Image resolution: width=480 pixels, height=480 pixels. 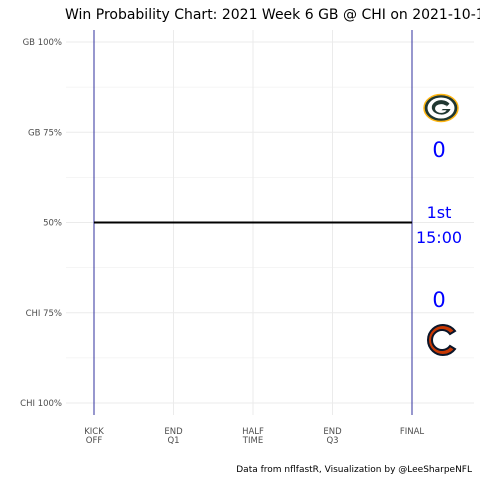 What do you see at coordinates (45, 133) in the screenshot?
I see `y-tick-label: GB 75%` at bounding box center [45, 133].